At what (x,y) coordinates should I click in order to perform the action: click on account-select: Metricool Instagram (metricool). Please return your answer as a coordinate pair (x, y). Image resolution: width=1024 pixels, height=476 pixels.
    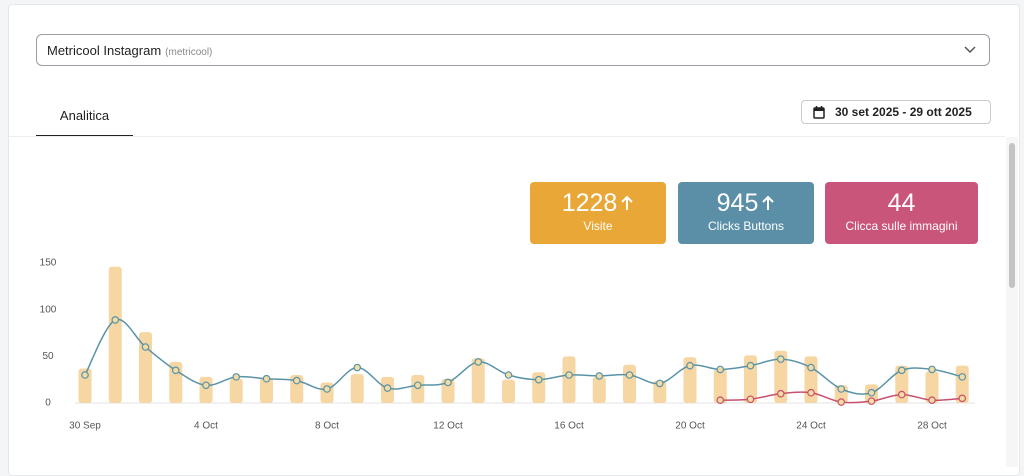
    Looking at the image, I should click on (513, 50).